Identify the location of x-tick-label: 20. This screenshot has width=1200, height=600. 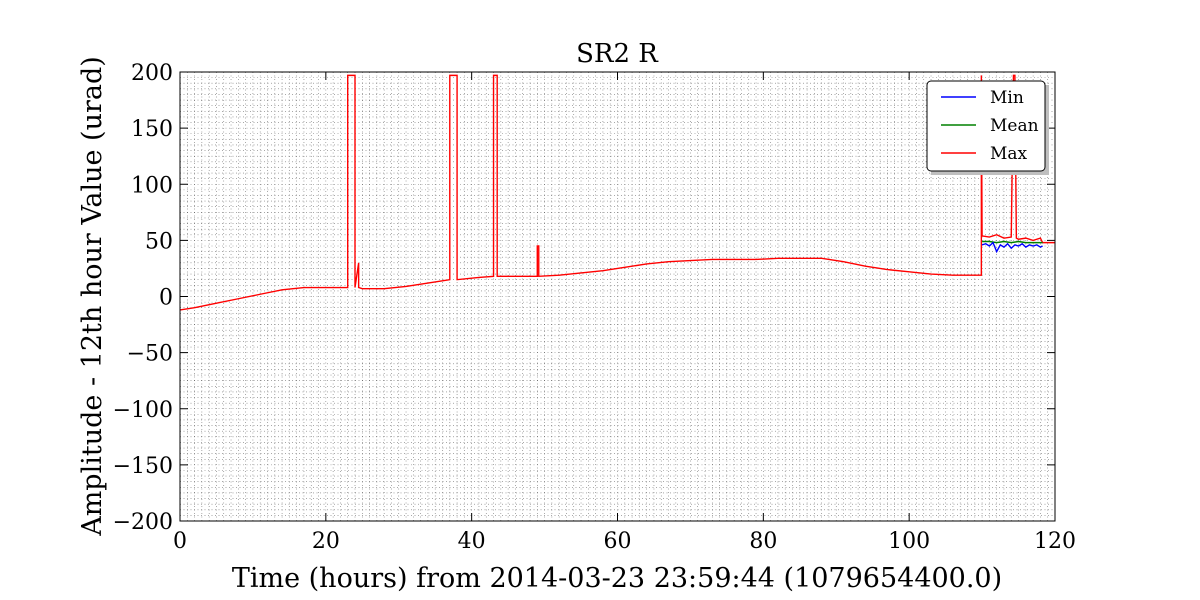
(326, 541).